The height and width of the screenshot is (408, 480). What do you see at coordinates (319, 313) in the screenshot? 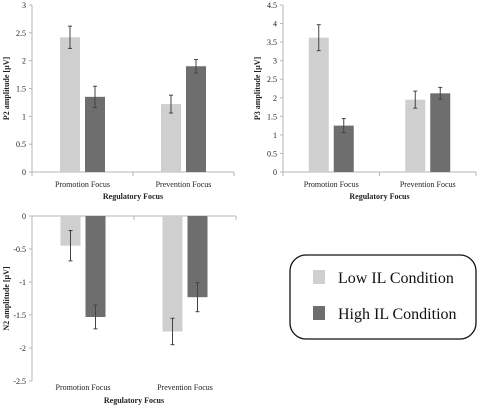
I see `legend-swatch-high-il` at bounding box center [319, 313].